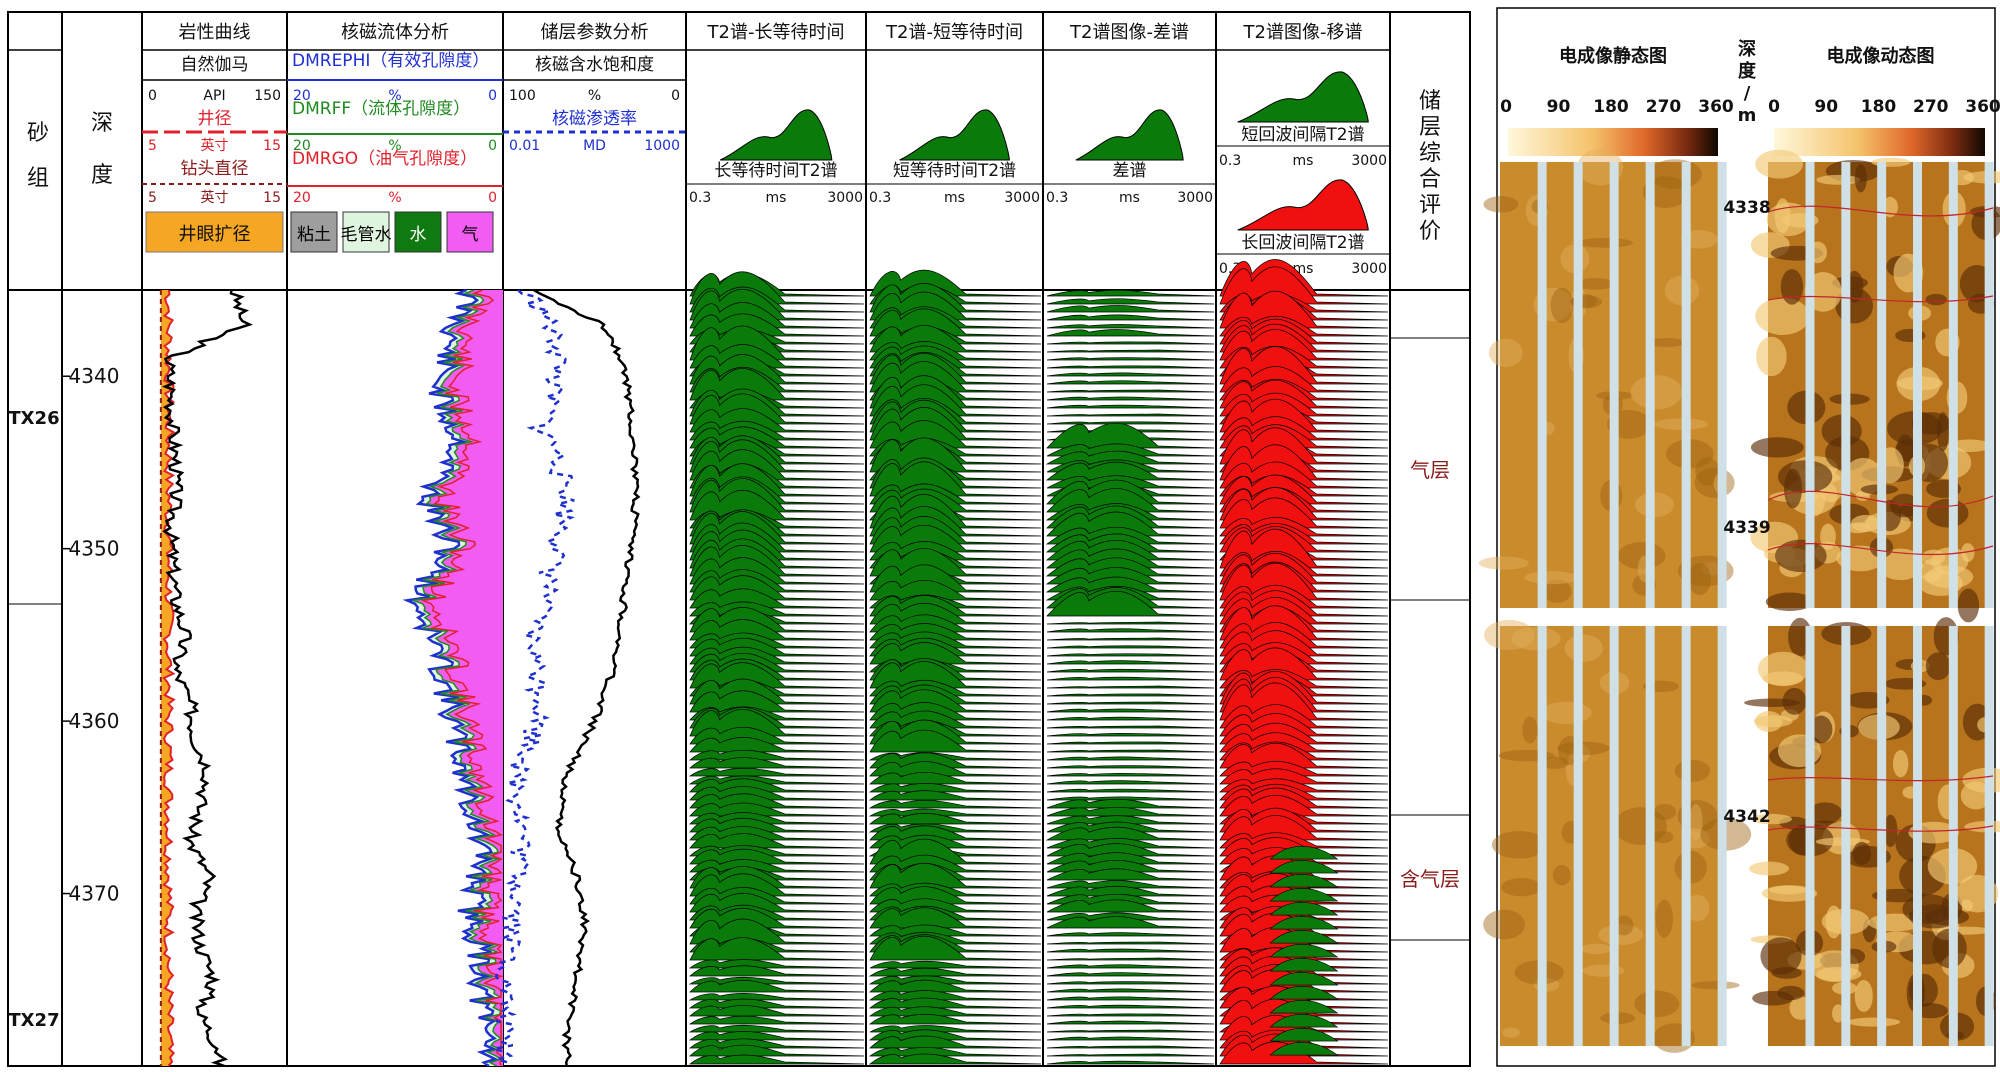  I want to click on permeability-curve, so click(534, 678).